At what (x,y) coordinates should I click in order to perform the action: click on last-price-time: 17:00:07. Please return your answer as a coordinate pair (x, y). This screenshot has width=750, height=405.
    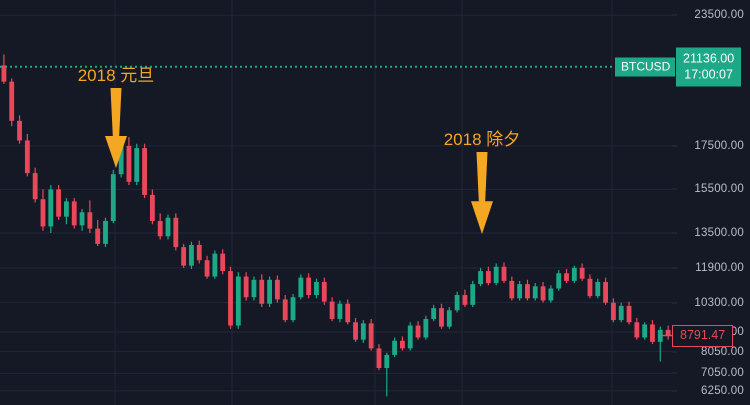
    Looking at the image, I should click on (708, 74).